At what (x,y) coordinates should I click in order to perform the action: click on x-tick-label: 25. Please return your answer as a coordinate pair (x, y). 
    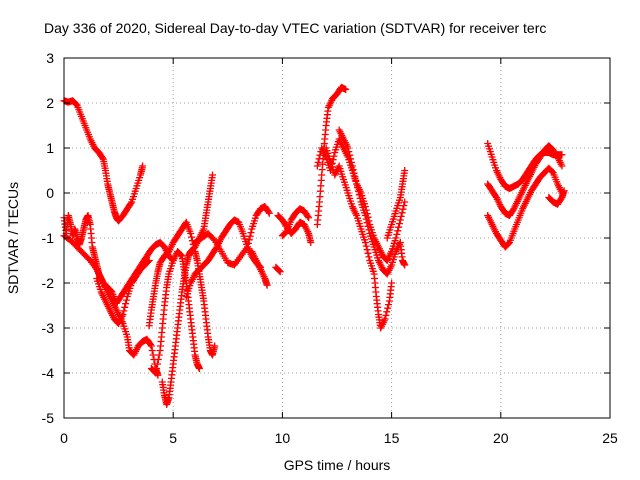
    Looking at the image, I should click on (610, 438).